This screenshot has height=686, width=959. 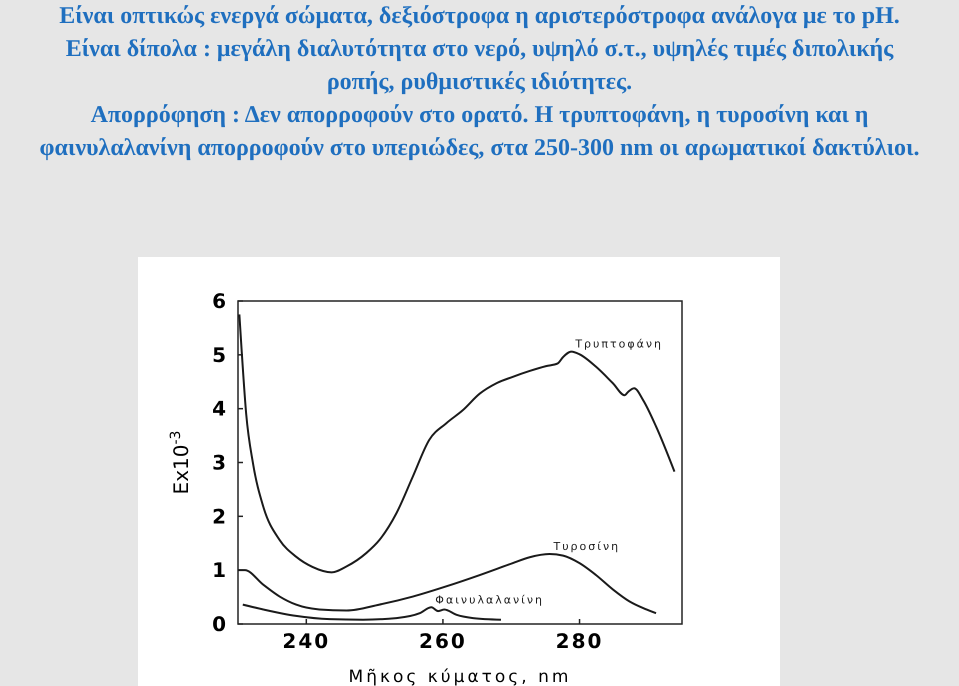 What do you see at coordinates (479, 132) in the screenshot?
I see `text: Απορρόφηση : Δεν απορροφούν στο ορατό. Η τρυπτοφάνη, η τυροσίνη και η φαινυλαλανίνη απορροφούν στο υπεριώδες, στα 250-300 nm οι αρωματικοί δακτύλιοι.` at bounding box center [479, 132].